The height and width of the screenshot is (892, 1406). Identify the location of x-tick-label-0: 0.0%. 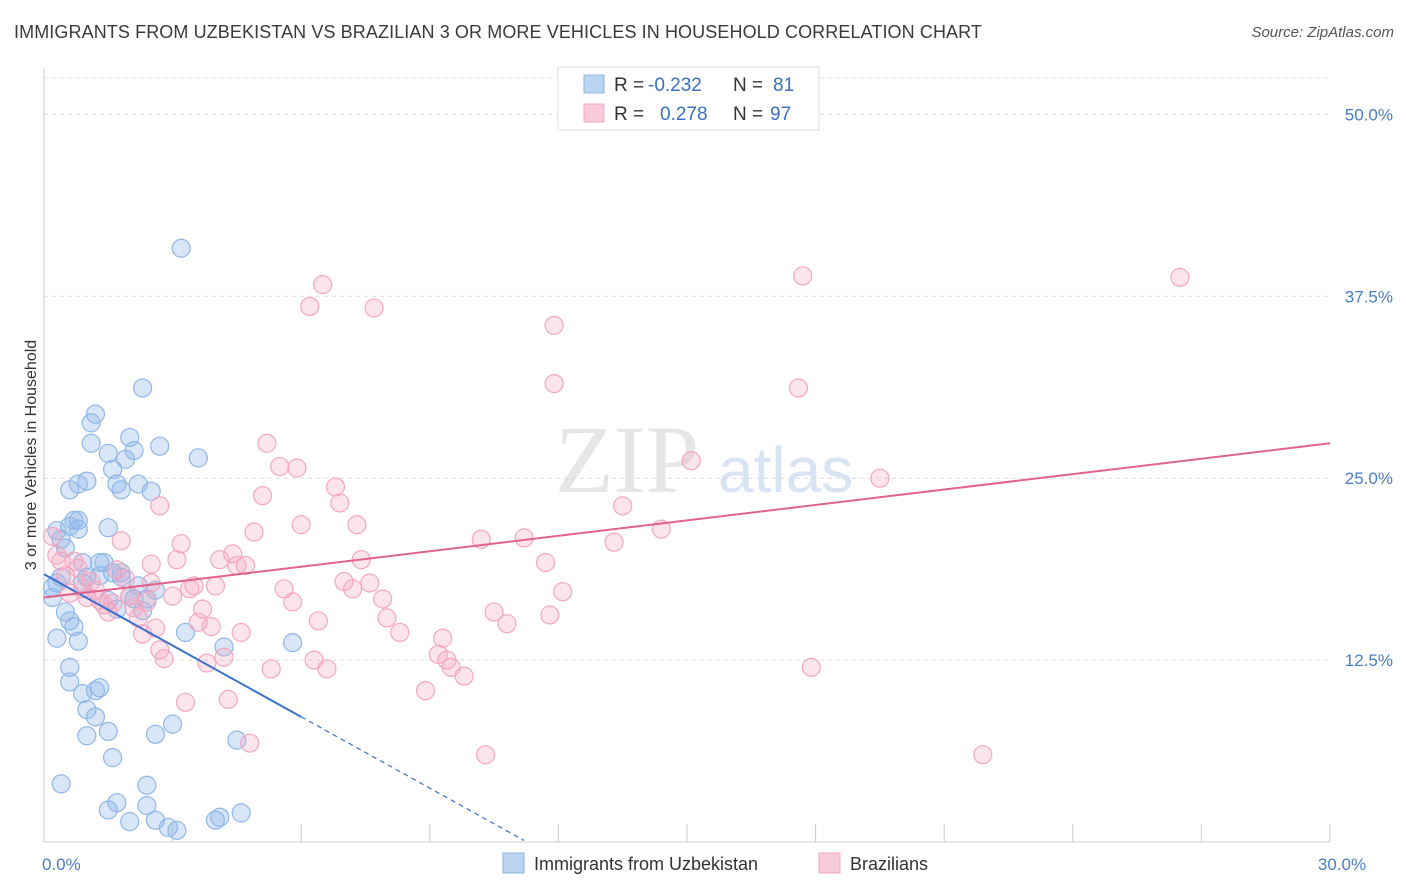
(61, 864).